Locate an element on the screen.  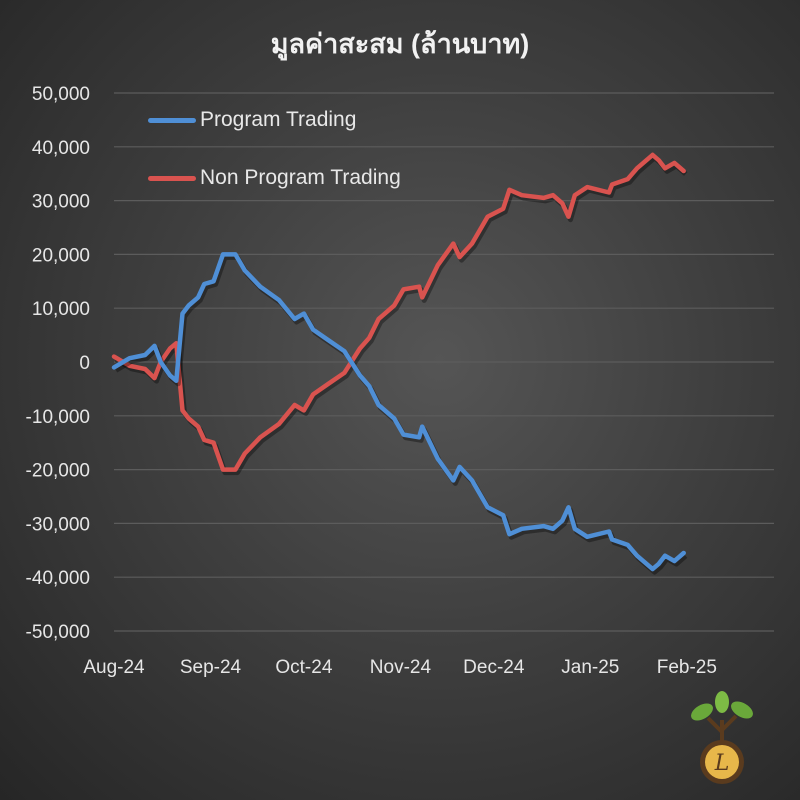
legend-swatch-red is located at coordinates (172, 178).